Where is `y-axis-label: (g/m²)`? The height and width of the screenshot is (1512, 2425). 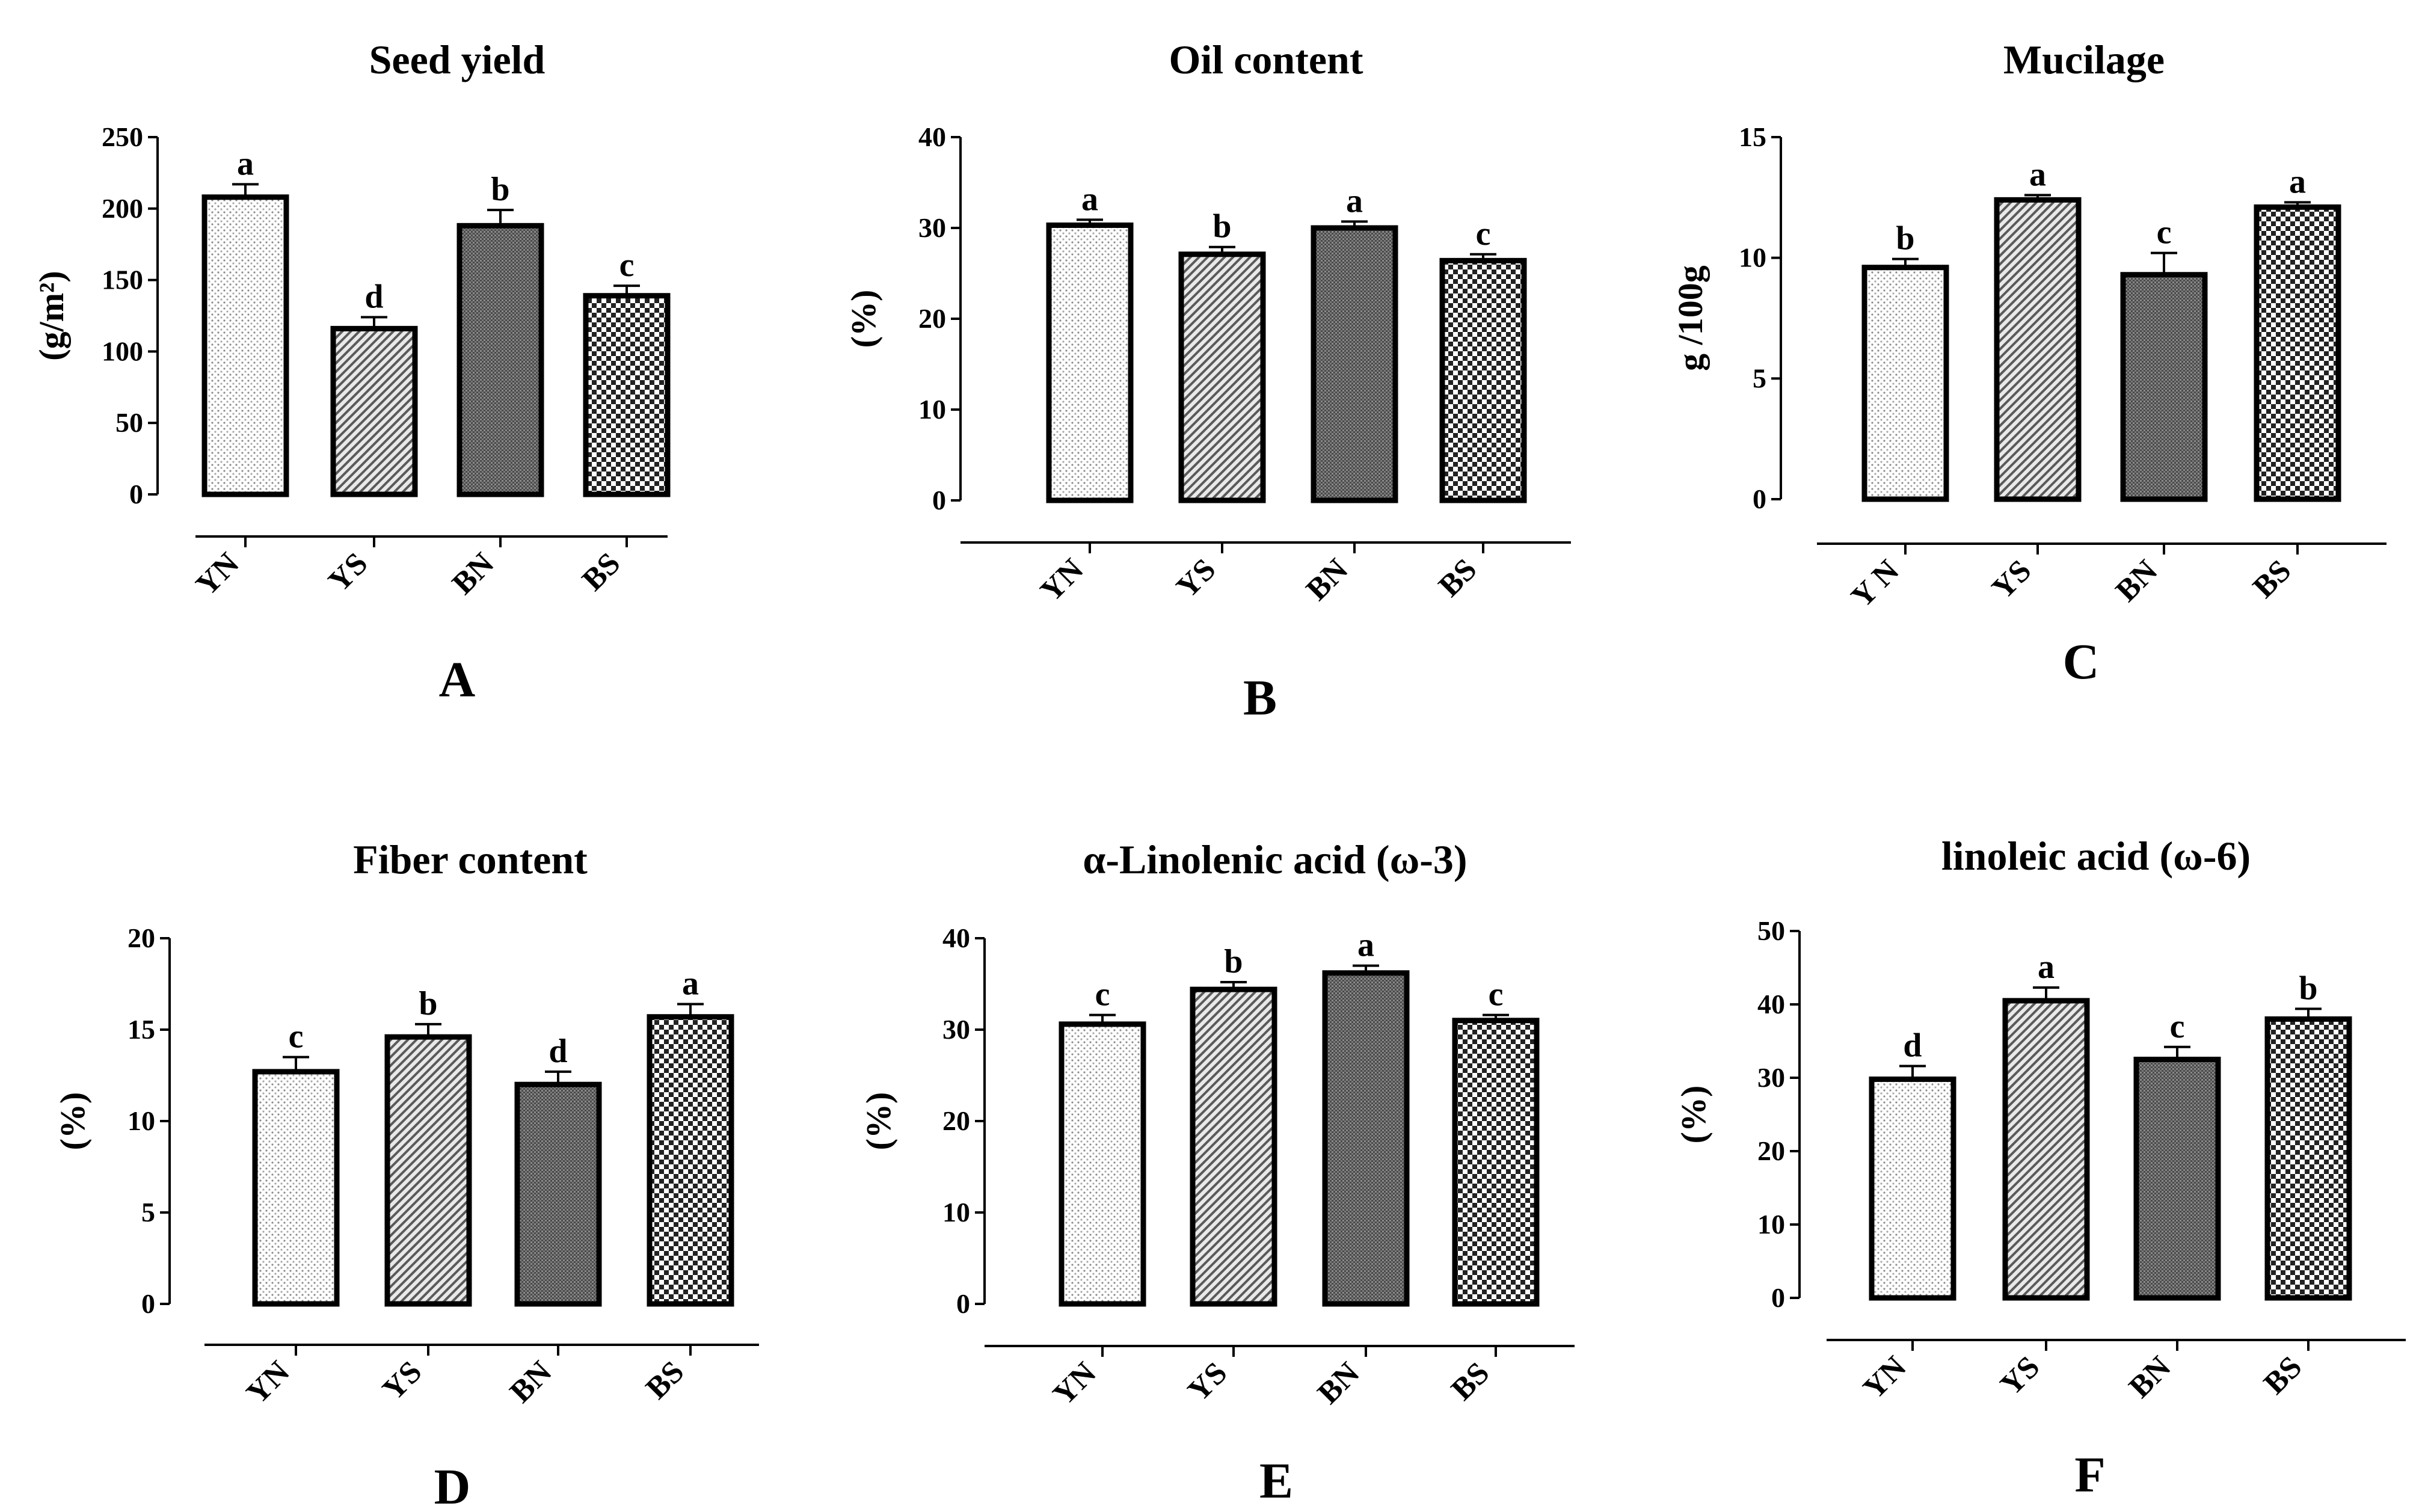
y-axis-label: (g/m²) is located at coordinates (52, 316).